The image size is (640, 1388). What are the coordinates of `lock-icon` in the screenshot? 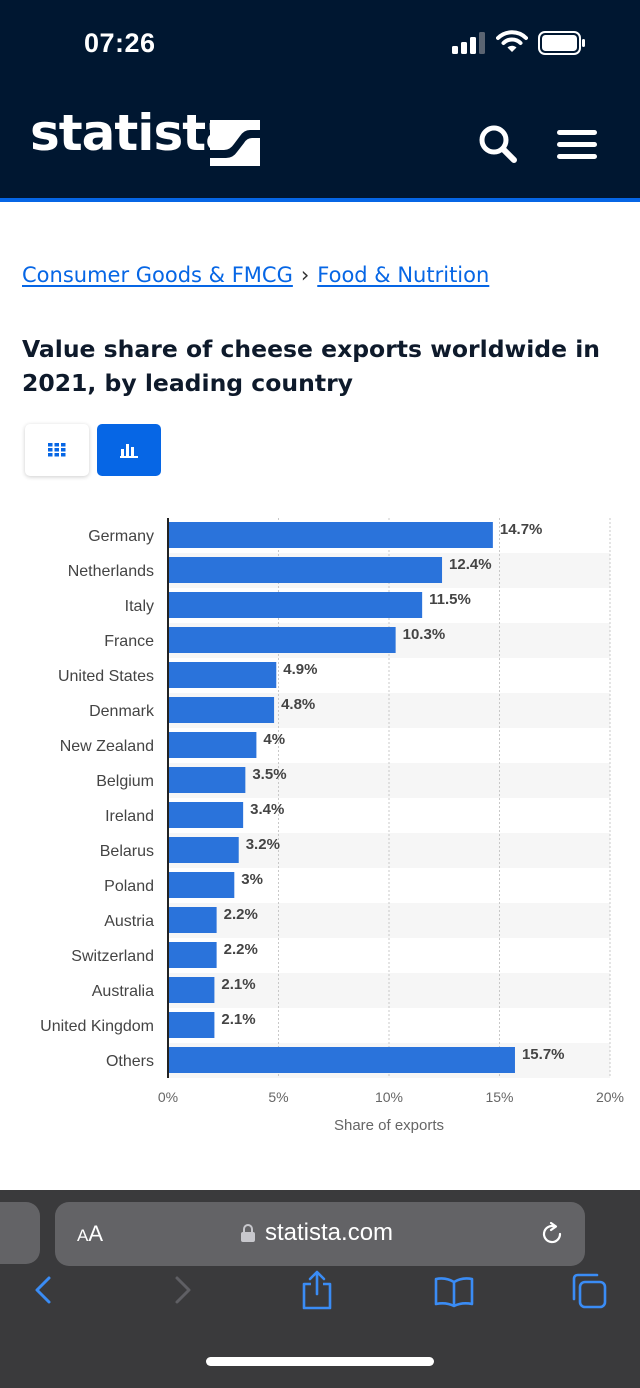 It's located at (248, 1233).